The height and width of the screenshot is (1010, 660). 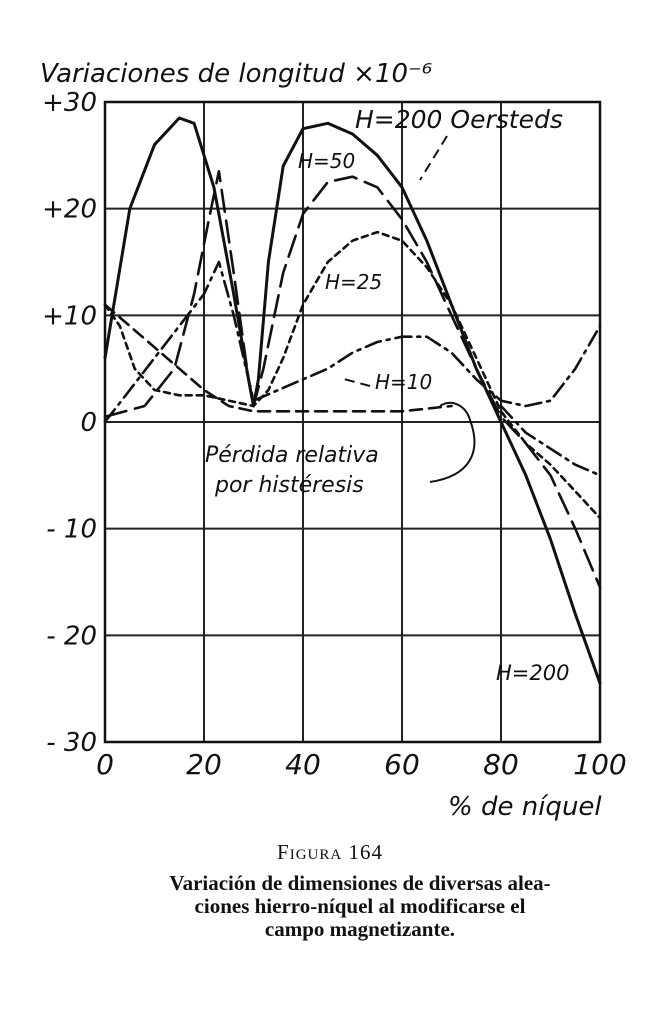 What do you see at coordinates (69, 210) in the screenshot?
I see `y-tick-label: +20` at bounding box center [69, 210].